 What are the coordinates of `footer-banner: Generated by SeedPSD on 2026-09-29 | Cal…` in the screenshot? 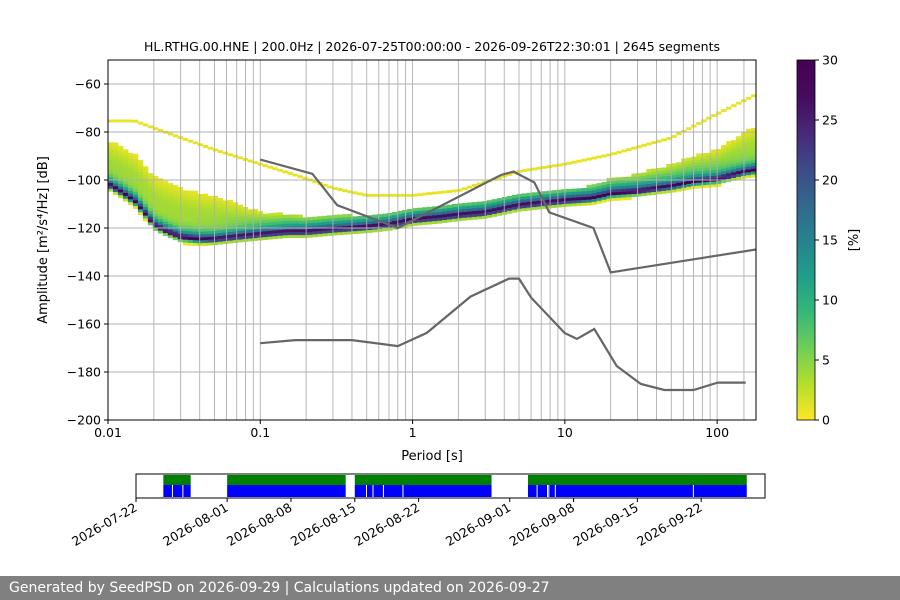 It's located at (450, 588).